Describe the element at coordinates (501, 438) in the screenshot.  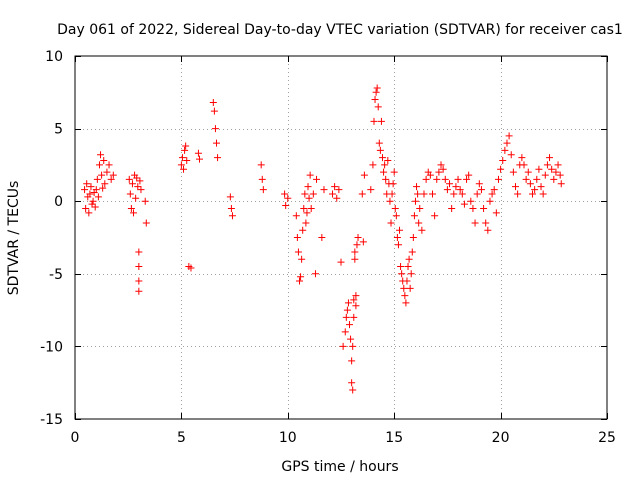
I see `x-tick-label: 20` at that location.